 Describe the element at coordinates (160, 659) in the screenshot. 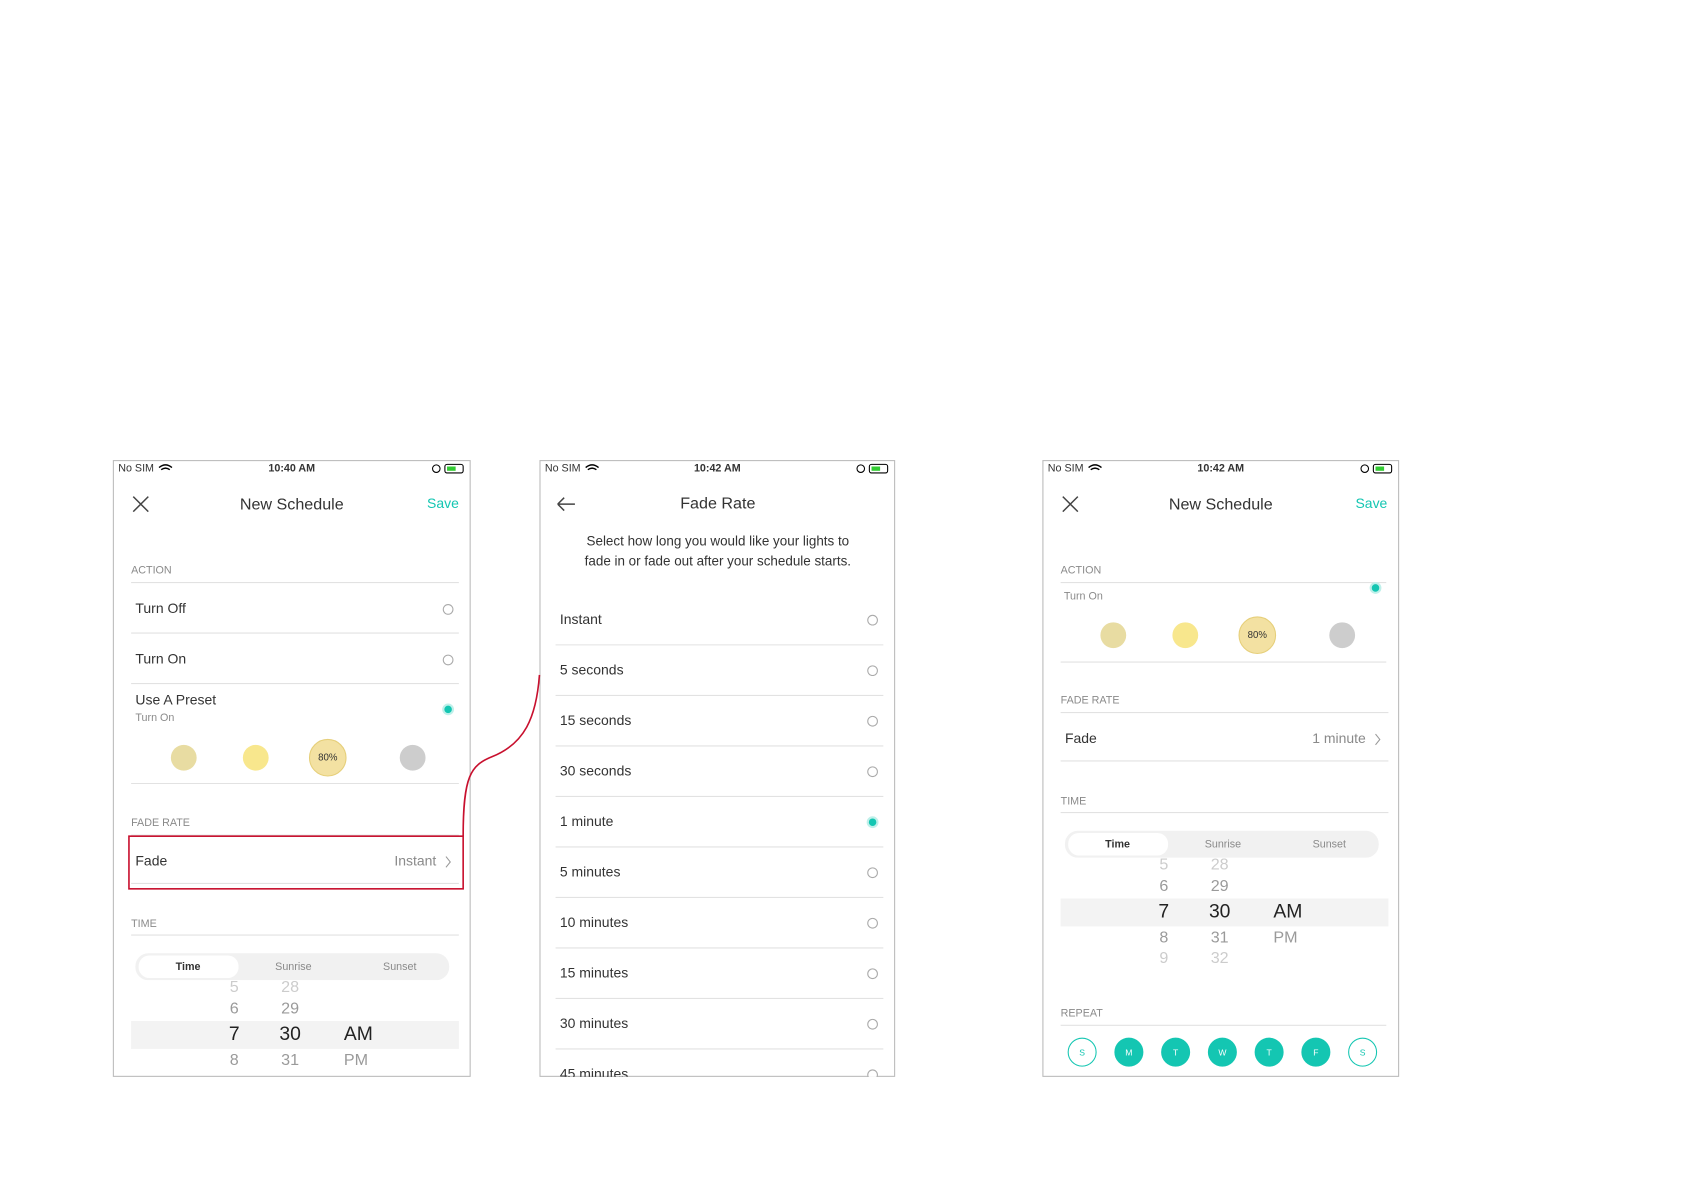

I see `option: Turn On` at that location.